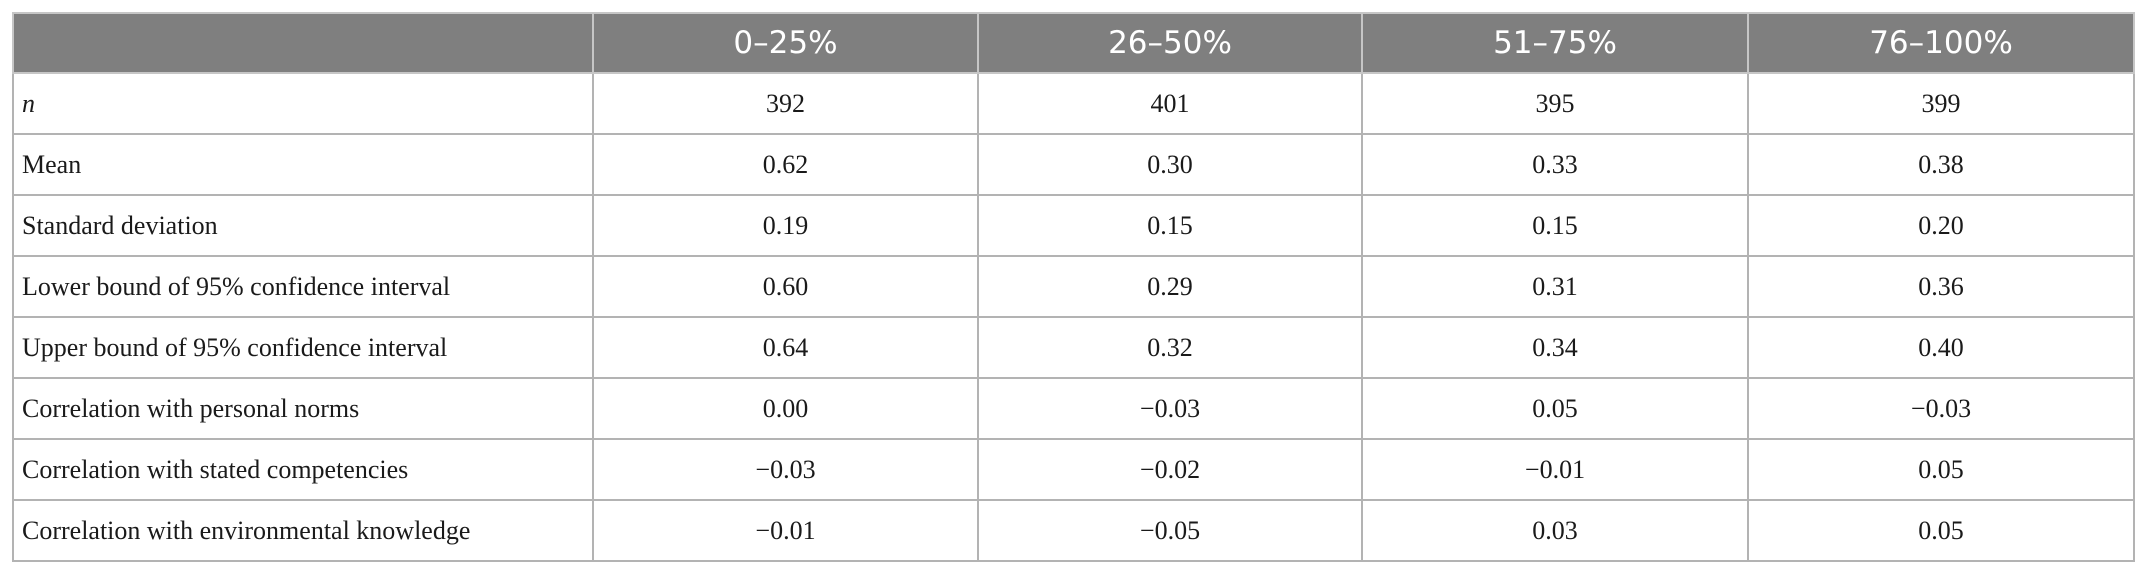 The width and height of the screenshot is (2145, 584). What do you see at coordinates (1555, 103) in the screenshot?
I see `table-cell: 395` at bounding box center [1555, 103].